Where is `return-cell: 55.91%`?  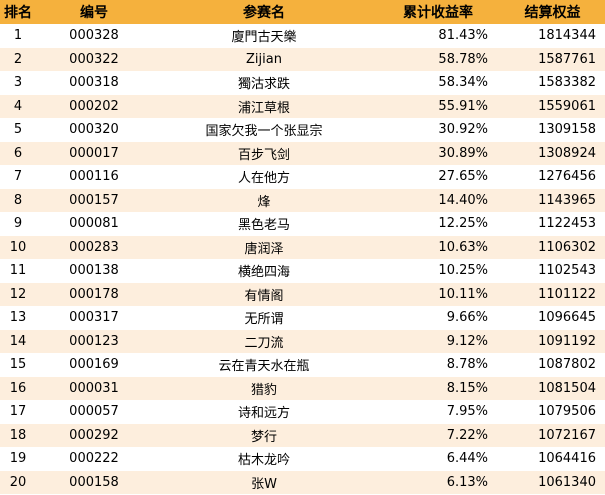 return-cell: 55.91% is located at coordinates (438, 106).